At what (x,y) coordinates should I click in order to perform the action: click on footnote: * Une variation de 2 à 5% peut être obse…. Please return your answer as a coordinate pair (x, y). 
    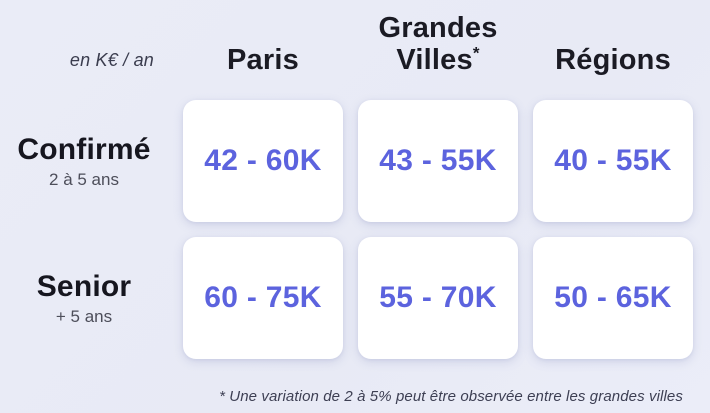
    Looking at the image, I should click on (451, 396).